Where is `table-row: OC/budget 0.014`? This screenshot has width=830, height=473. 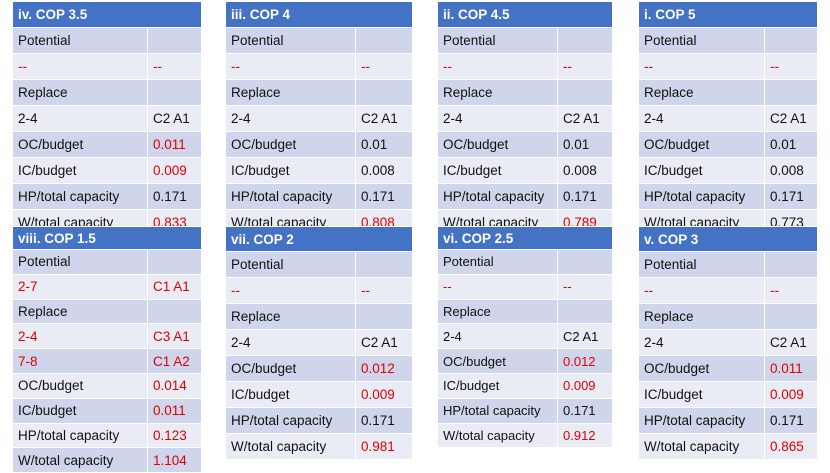 table-row: OC/budget 0.014 is located at coordinates (107, 385).